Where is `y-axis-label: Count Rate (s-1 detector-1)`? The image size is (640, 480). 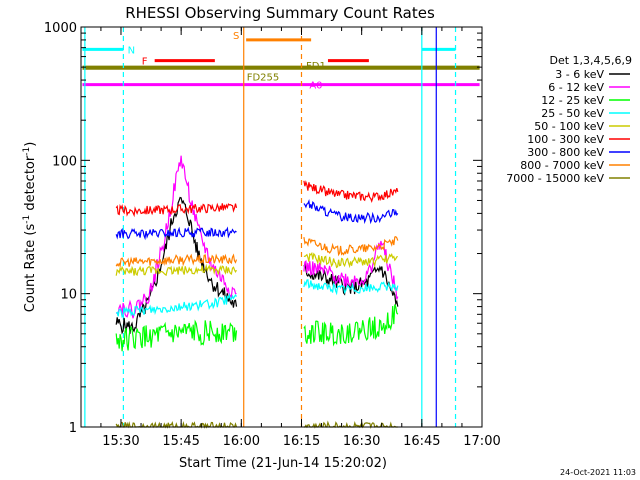
y-axis-label: Count Rate (s-1 detector-1) is located at coordinates (30, 227).